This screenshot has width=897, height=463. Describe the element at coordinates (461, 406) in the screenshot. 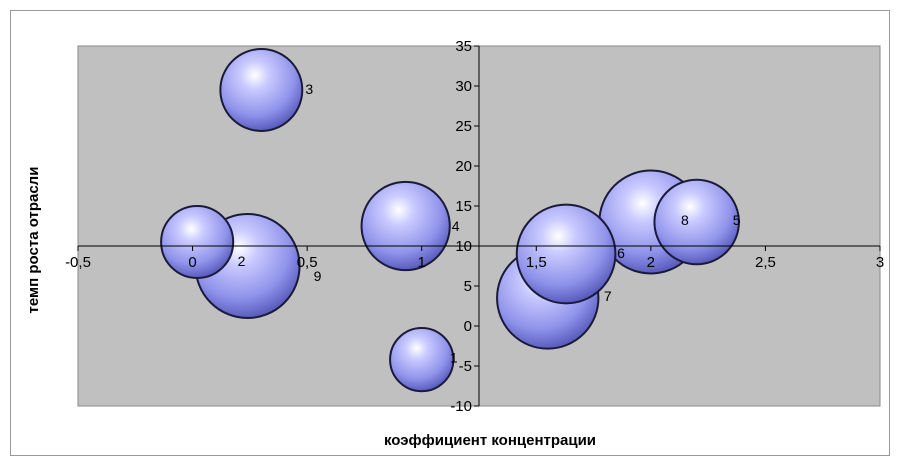

I see `y-tick-label: -10` at that location.